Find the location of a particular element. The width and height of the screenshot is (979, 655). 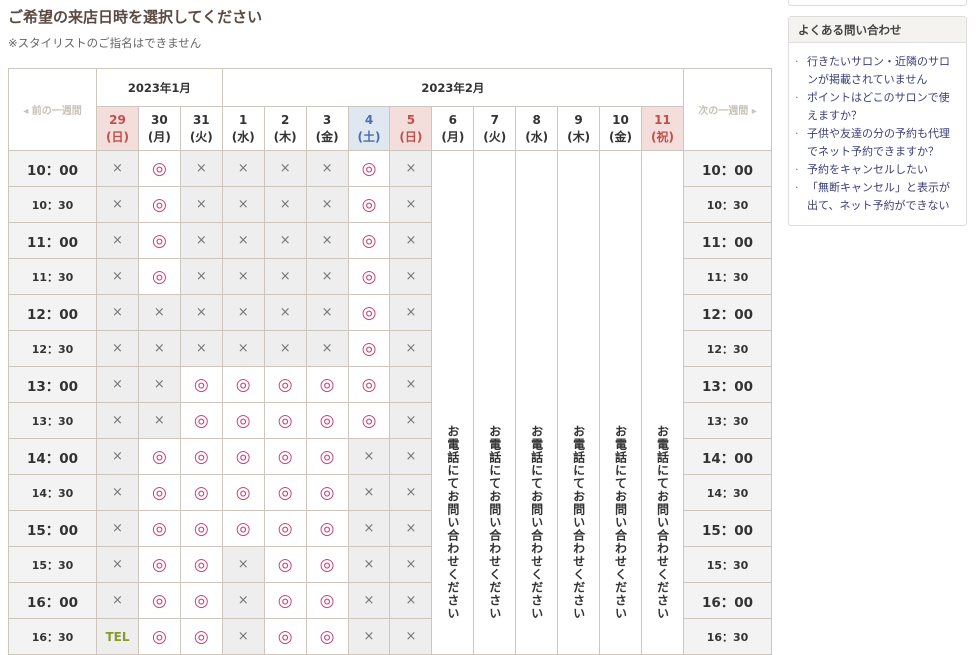

faq-link-text: ポイントはどこのサロンで使えますか？ is located at coordinates (878, 106).